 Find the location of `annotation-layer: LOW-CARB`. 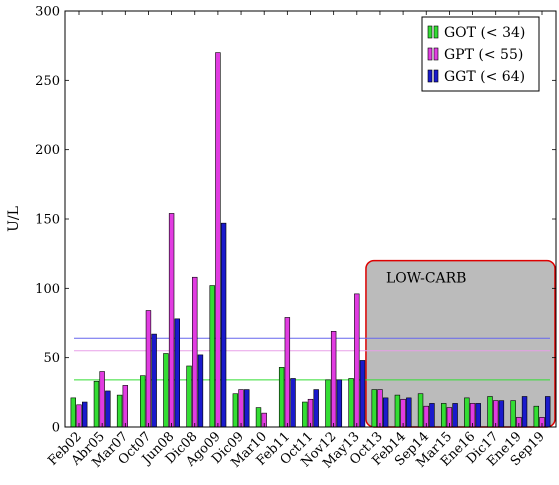

annotation-layer: LOW-CARB is located at coordinates (460, 343).